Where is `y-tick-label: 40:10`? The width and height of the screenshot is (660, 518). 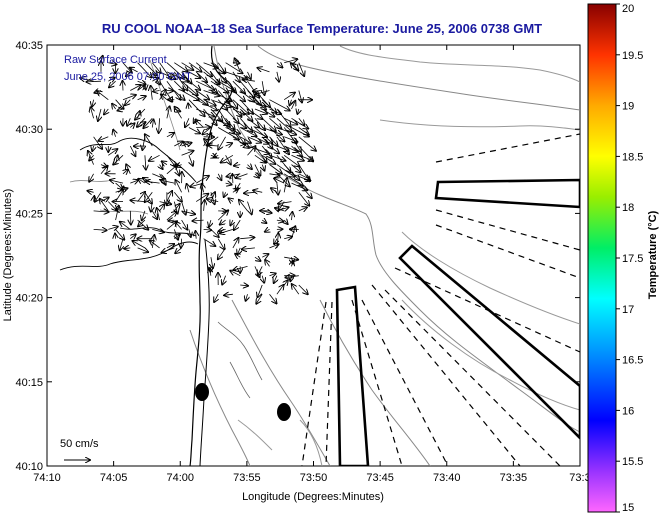
y-tick-label: 40:10 is located at coordinates (29, 467).